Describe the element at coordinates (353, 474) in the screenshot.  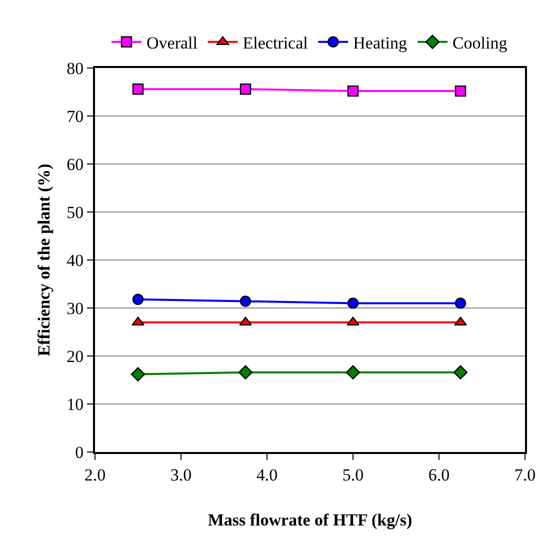
I see `x-tick-label: 5.0` at that location.